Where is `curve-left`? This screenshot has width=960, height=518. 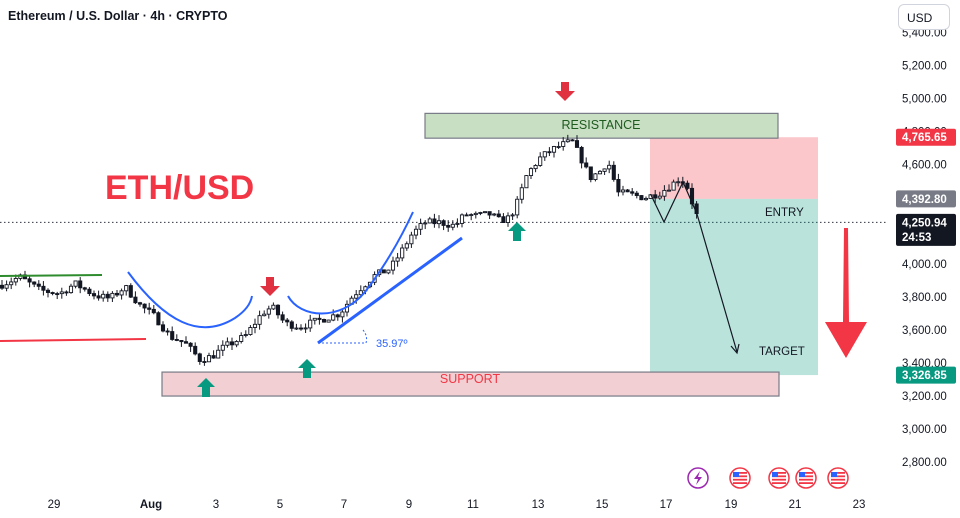 curve-left is located at coordinates (190, 300).